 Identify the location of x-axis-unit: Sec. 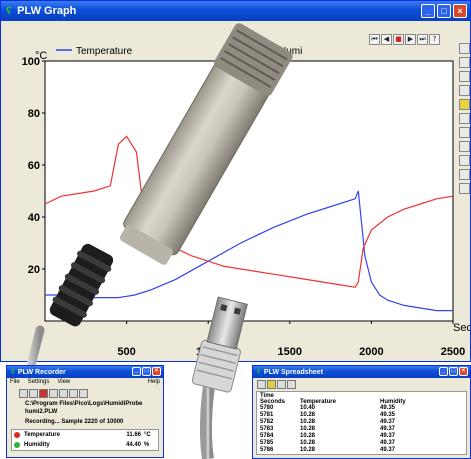
(462, 328).